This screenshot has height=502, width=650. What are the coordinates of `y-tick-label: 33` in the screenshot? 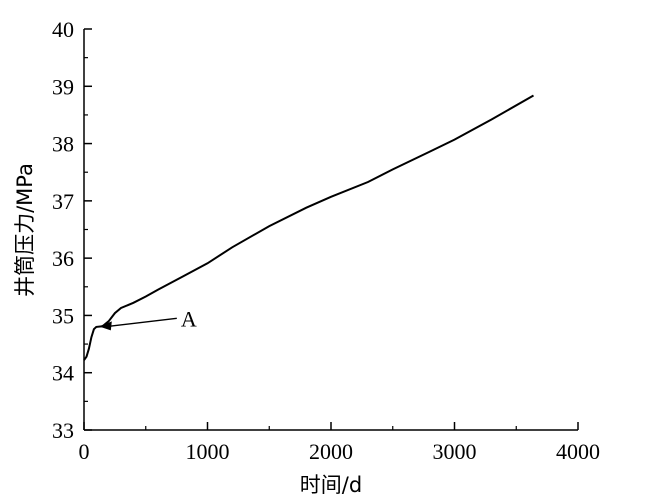 It's located at (63, 430).